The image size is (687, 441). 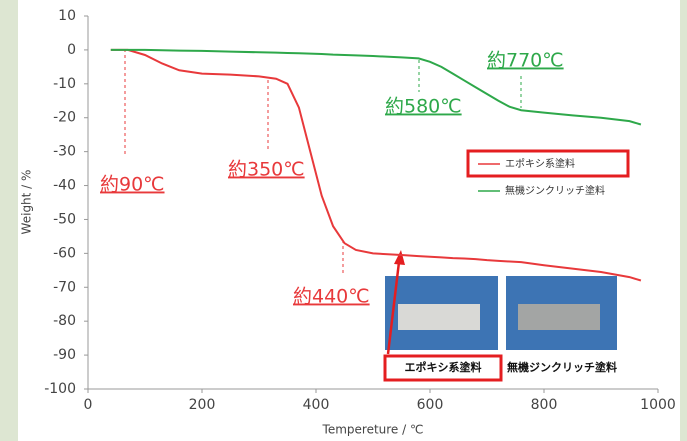 I want to click on y-tick-label: -20, so click(x=64, y=118).